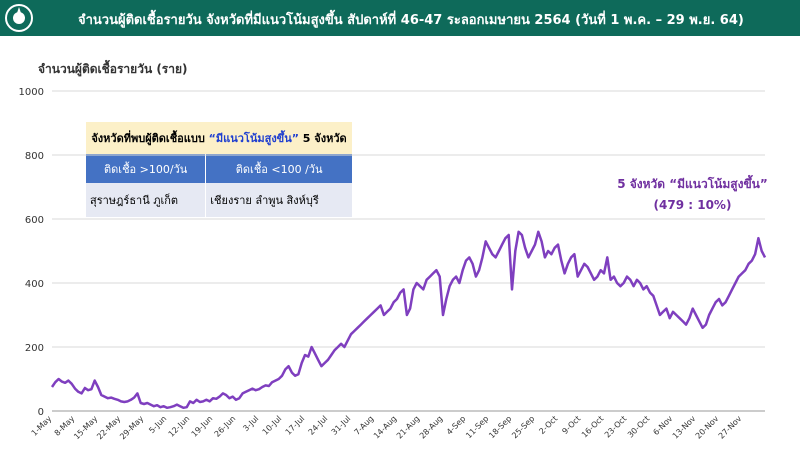 The image size is (800, 450). I want to click on y-tick-label: 0, so click(41, 412).